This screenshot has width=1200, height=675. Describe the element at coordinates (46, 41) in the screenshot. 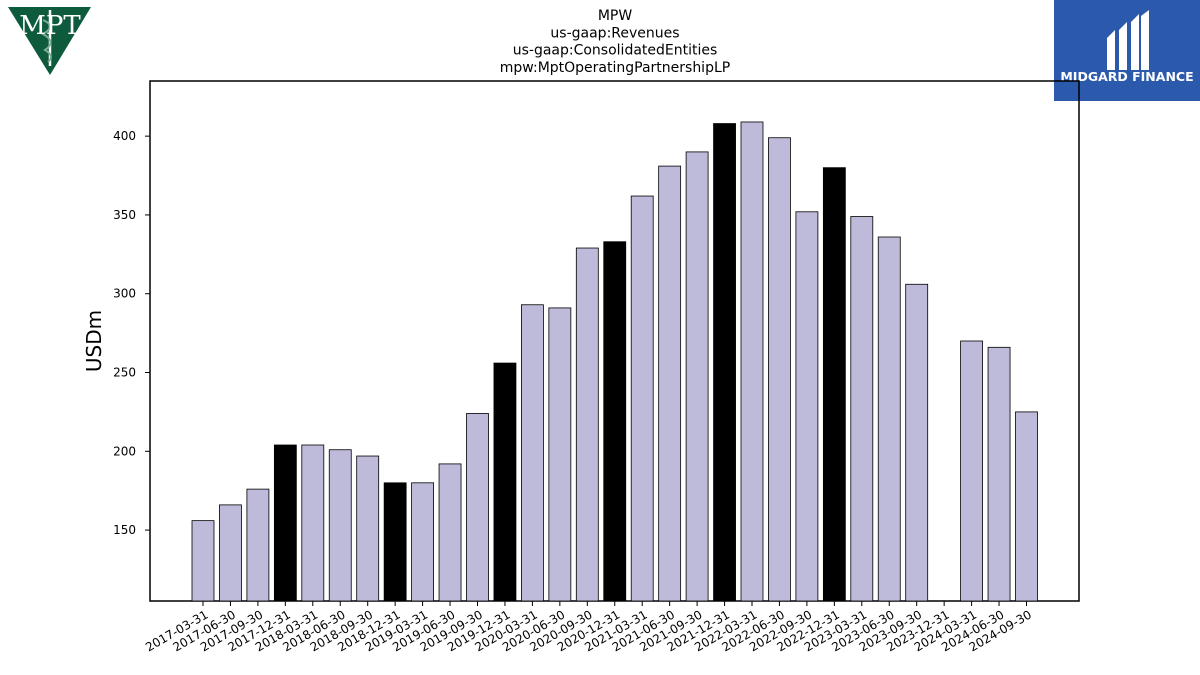

I see `mpt-logo-serpent` at that location.